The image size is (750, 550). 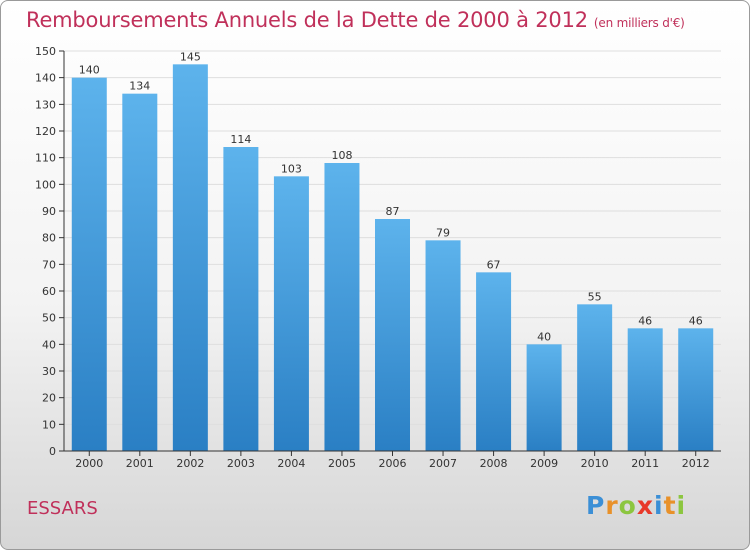 I want to click on y-tick-label: 130, so click(x=45, y=104).